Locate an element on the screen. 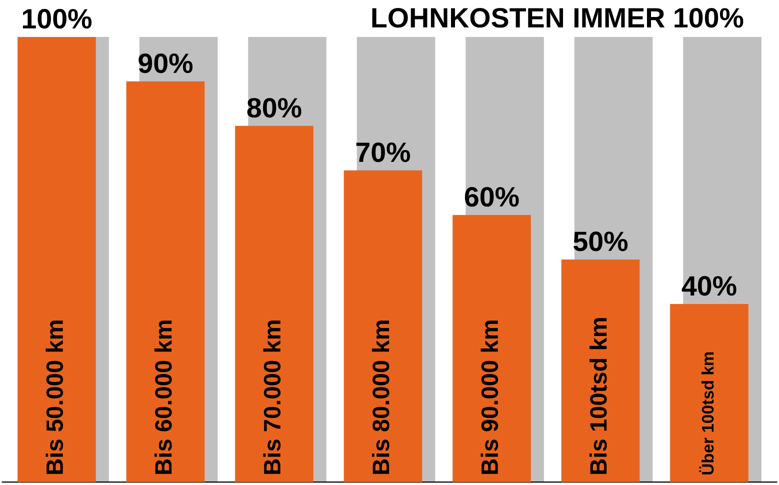  data-label: 50% is located at coordinates (601, 242).